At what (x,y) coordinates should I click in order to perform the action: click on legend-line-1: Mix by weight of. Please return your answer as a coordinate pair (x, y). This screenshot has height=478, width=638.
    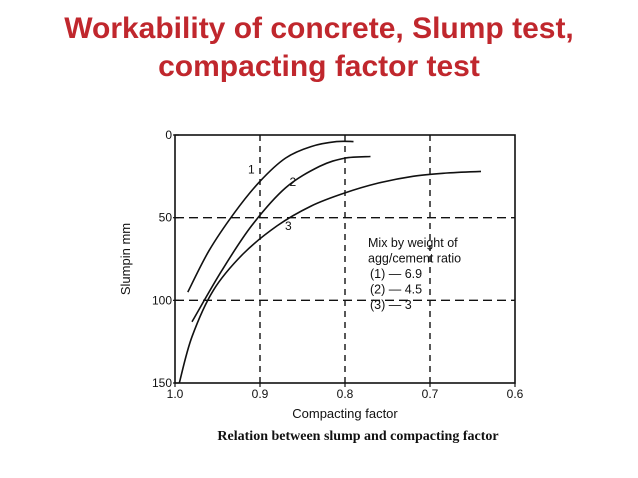
    Looking at the image, I should click on (413, 243).